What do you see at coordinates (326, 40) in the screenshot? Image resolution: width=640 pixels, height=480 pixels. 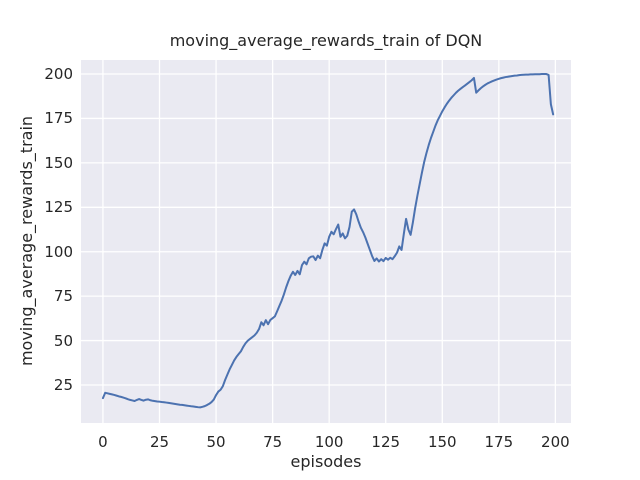 I see `chart-title: moving_average_rewards_train of DQN` at bounding box center [326, 40].